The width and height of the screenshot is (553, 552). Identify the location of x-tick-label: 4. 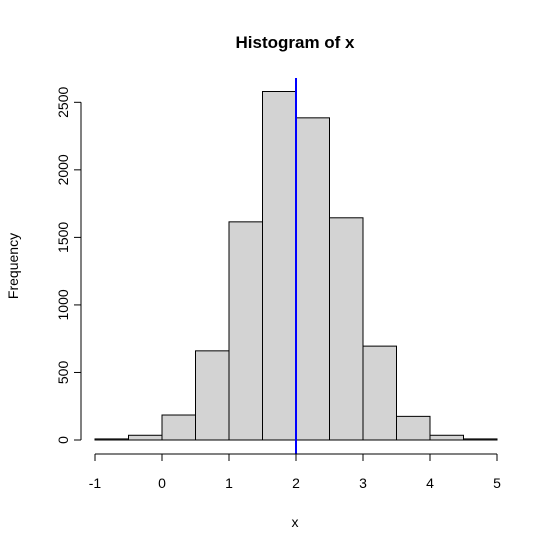
(430, 483).